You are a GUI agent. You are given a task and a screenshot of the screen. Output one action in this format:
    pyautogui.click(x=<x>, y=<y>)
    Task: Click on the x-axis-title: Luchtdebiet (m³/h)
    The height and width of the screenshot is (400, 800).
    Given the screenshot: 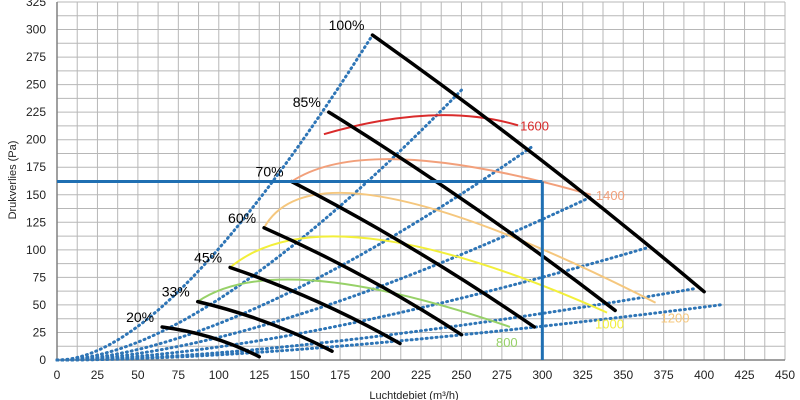 What is the action you would take?
    pyautogui.click(x=413, y=395)
    